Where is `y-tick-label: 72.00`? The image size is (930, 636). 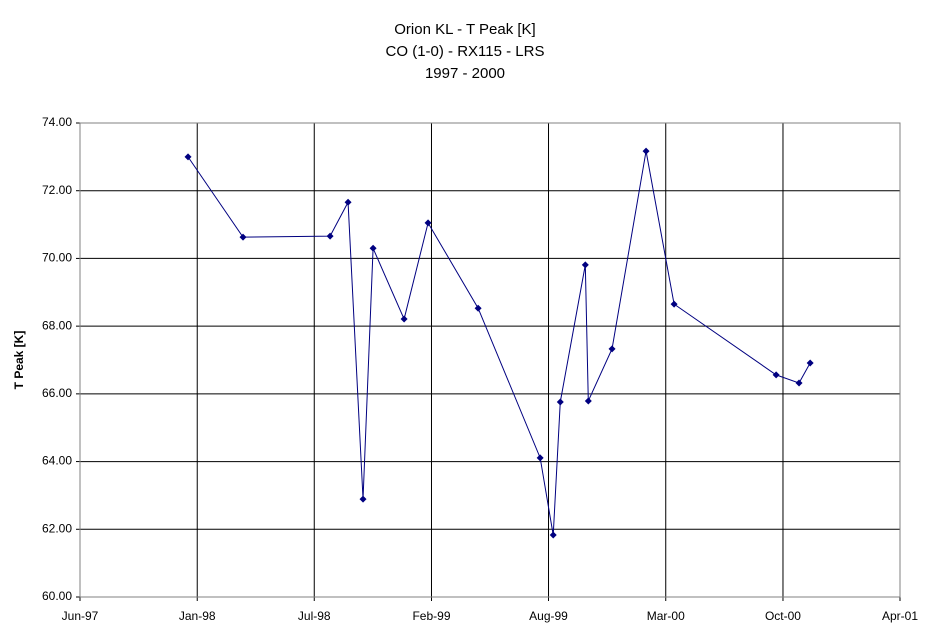
y-tick-label: 72.00 is located at coordinates (57, 190).